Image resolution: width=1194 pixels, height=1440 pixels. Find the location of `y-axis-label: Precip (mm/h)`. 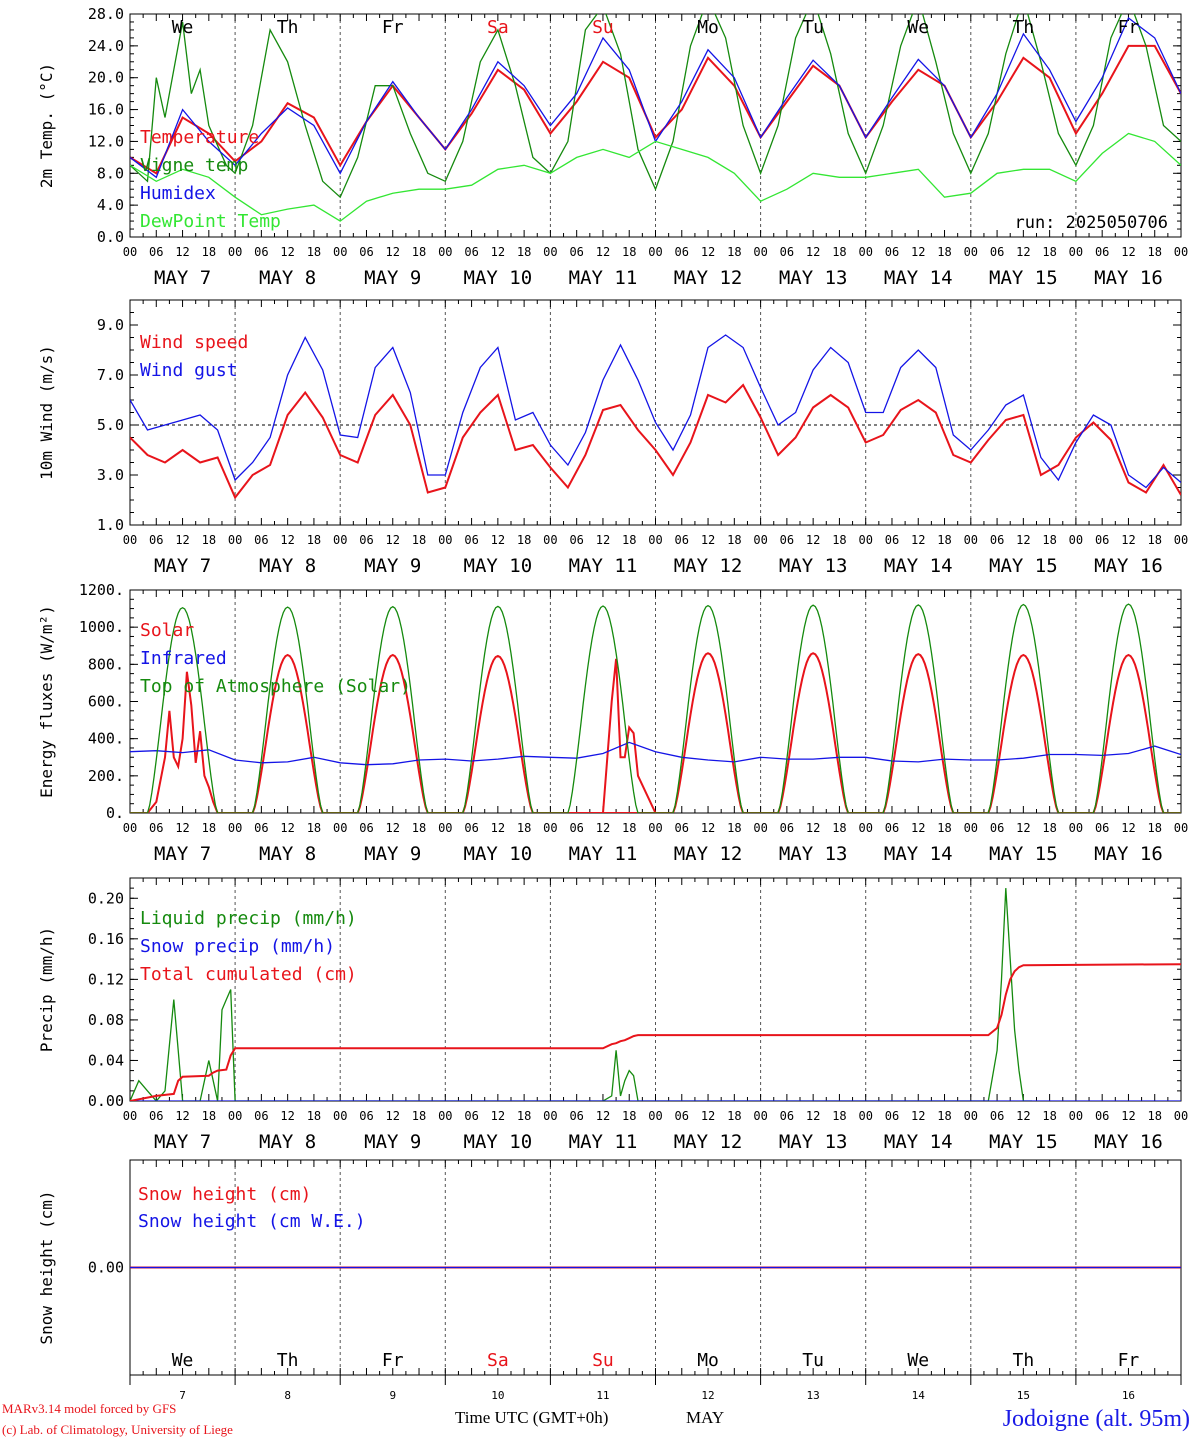

y-axis-label: Precip (mm/h) is located at coordinates (46, 989).